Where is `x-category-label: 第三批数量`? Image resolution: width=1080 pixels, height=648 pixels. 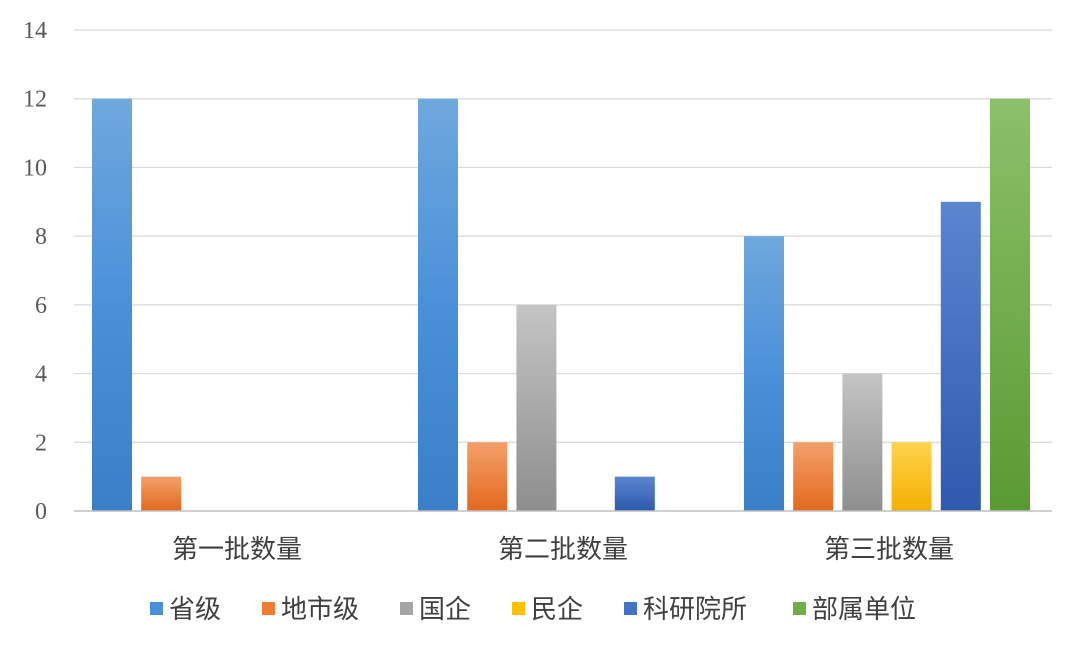 x-category-label: 第三批数量 is located at coordinates (889, 550).